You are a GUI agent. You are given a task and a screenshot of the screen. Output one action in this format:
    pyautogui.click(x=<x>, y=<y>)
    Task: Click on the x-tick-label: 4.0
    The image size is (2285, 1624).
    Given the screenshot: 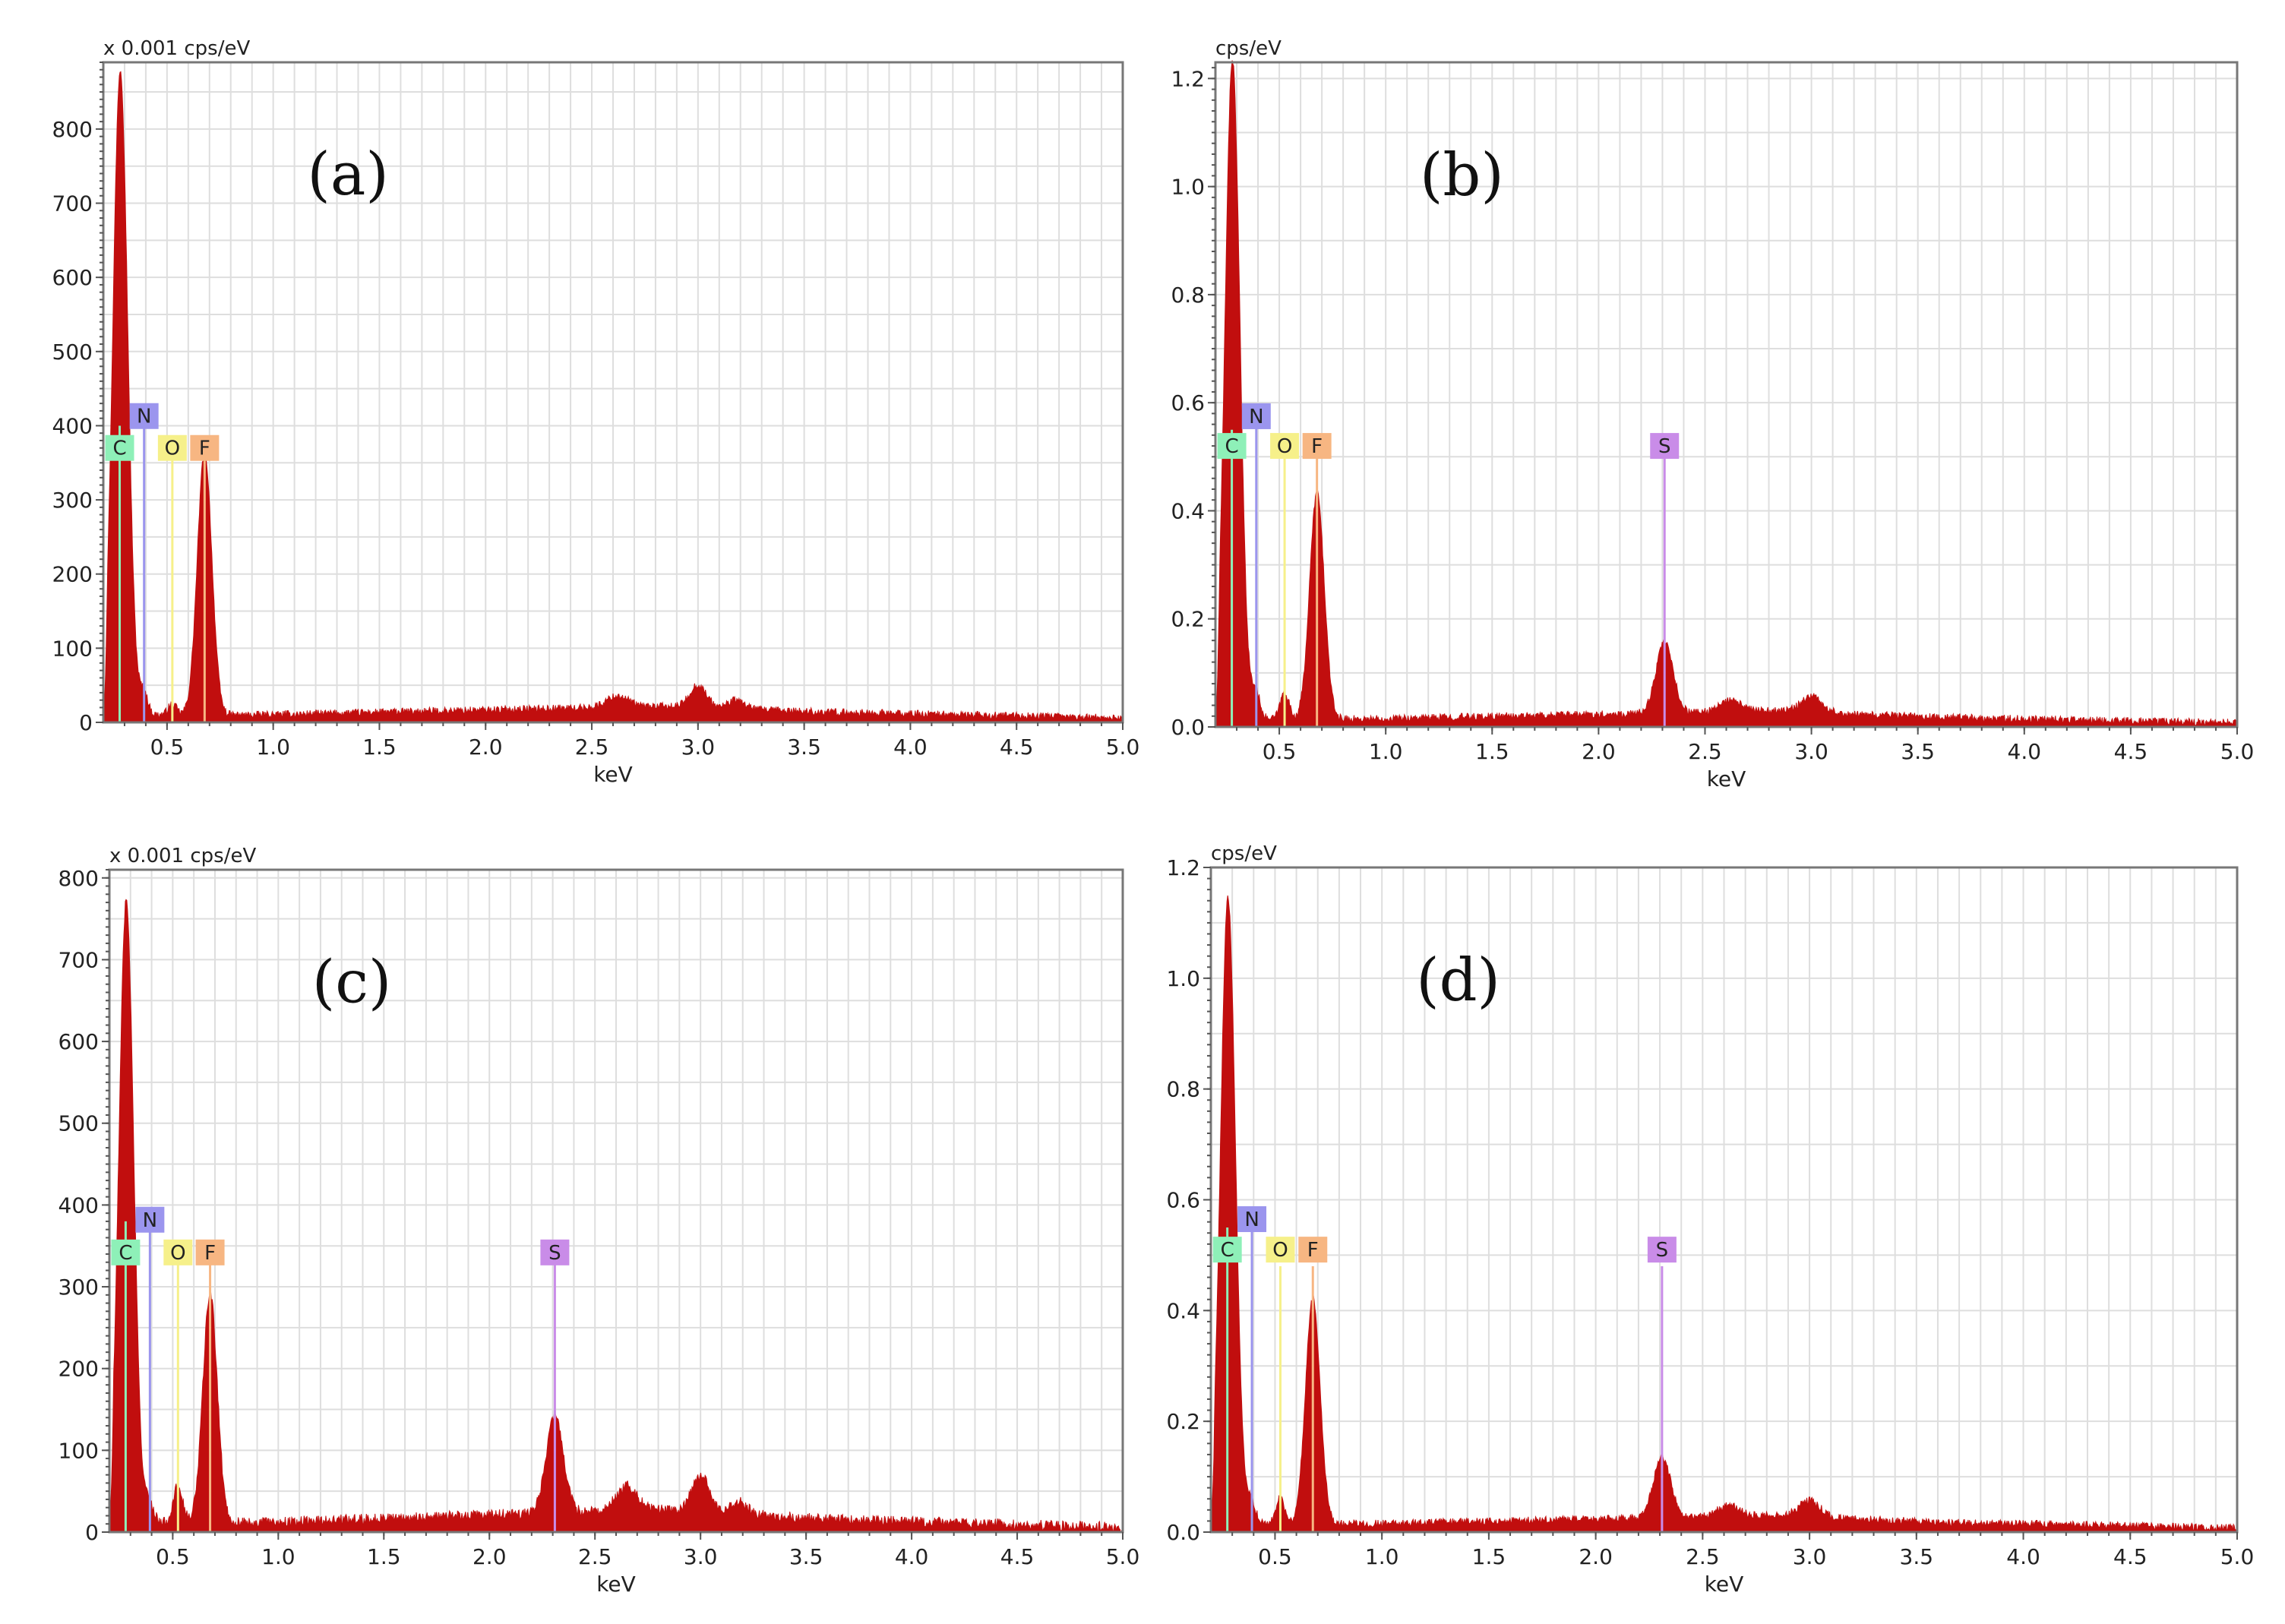 What is the action you would take?
    pyautogui.click(x=910, y=748)
    